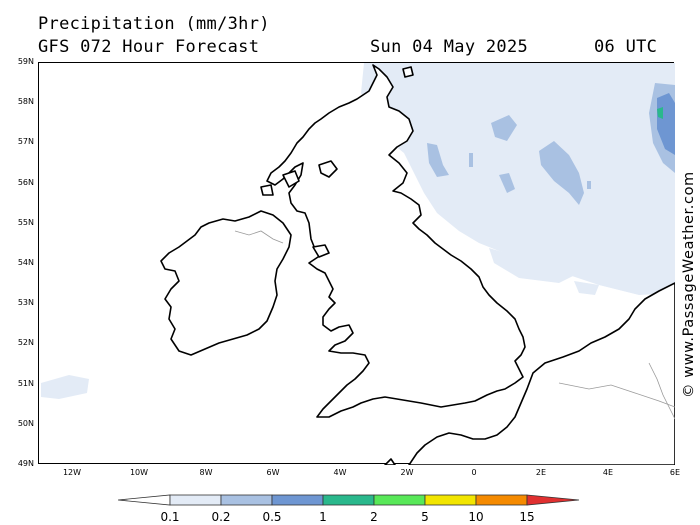  What do you see at coordinates (323, 517) in the screenshot?
I see `legend-tick-label: 1` at bounding box center [323, 517].